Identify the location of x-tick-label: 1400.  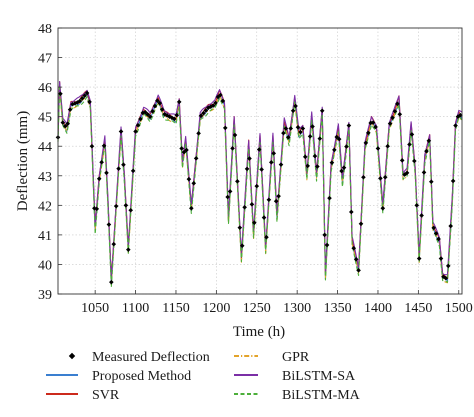
(378, 308).